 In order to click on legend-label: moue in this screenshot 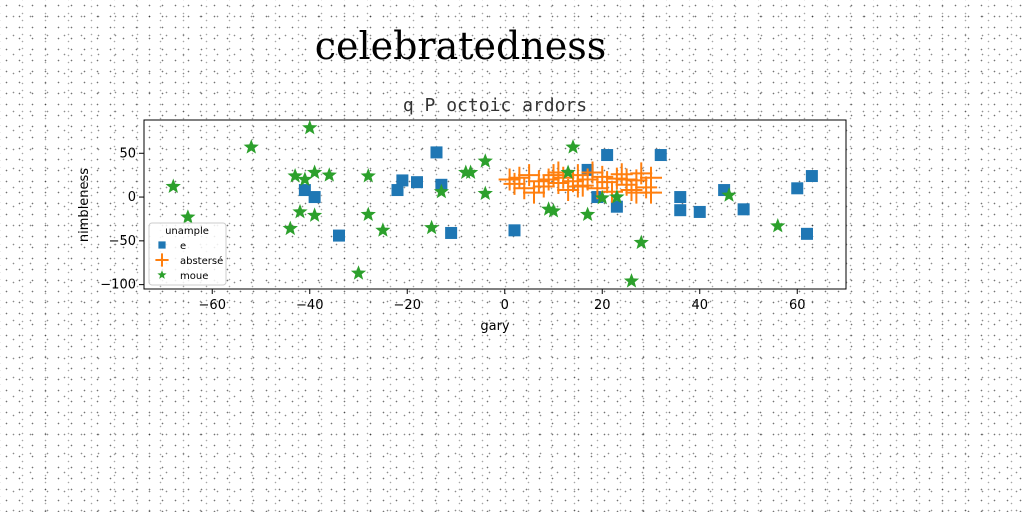, I will do `click(194, 276)`.